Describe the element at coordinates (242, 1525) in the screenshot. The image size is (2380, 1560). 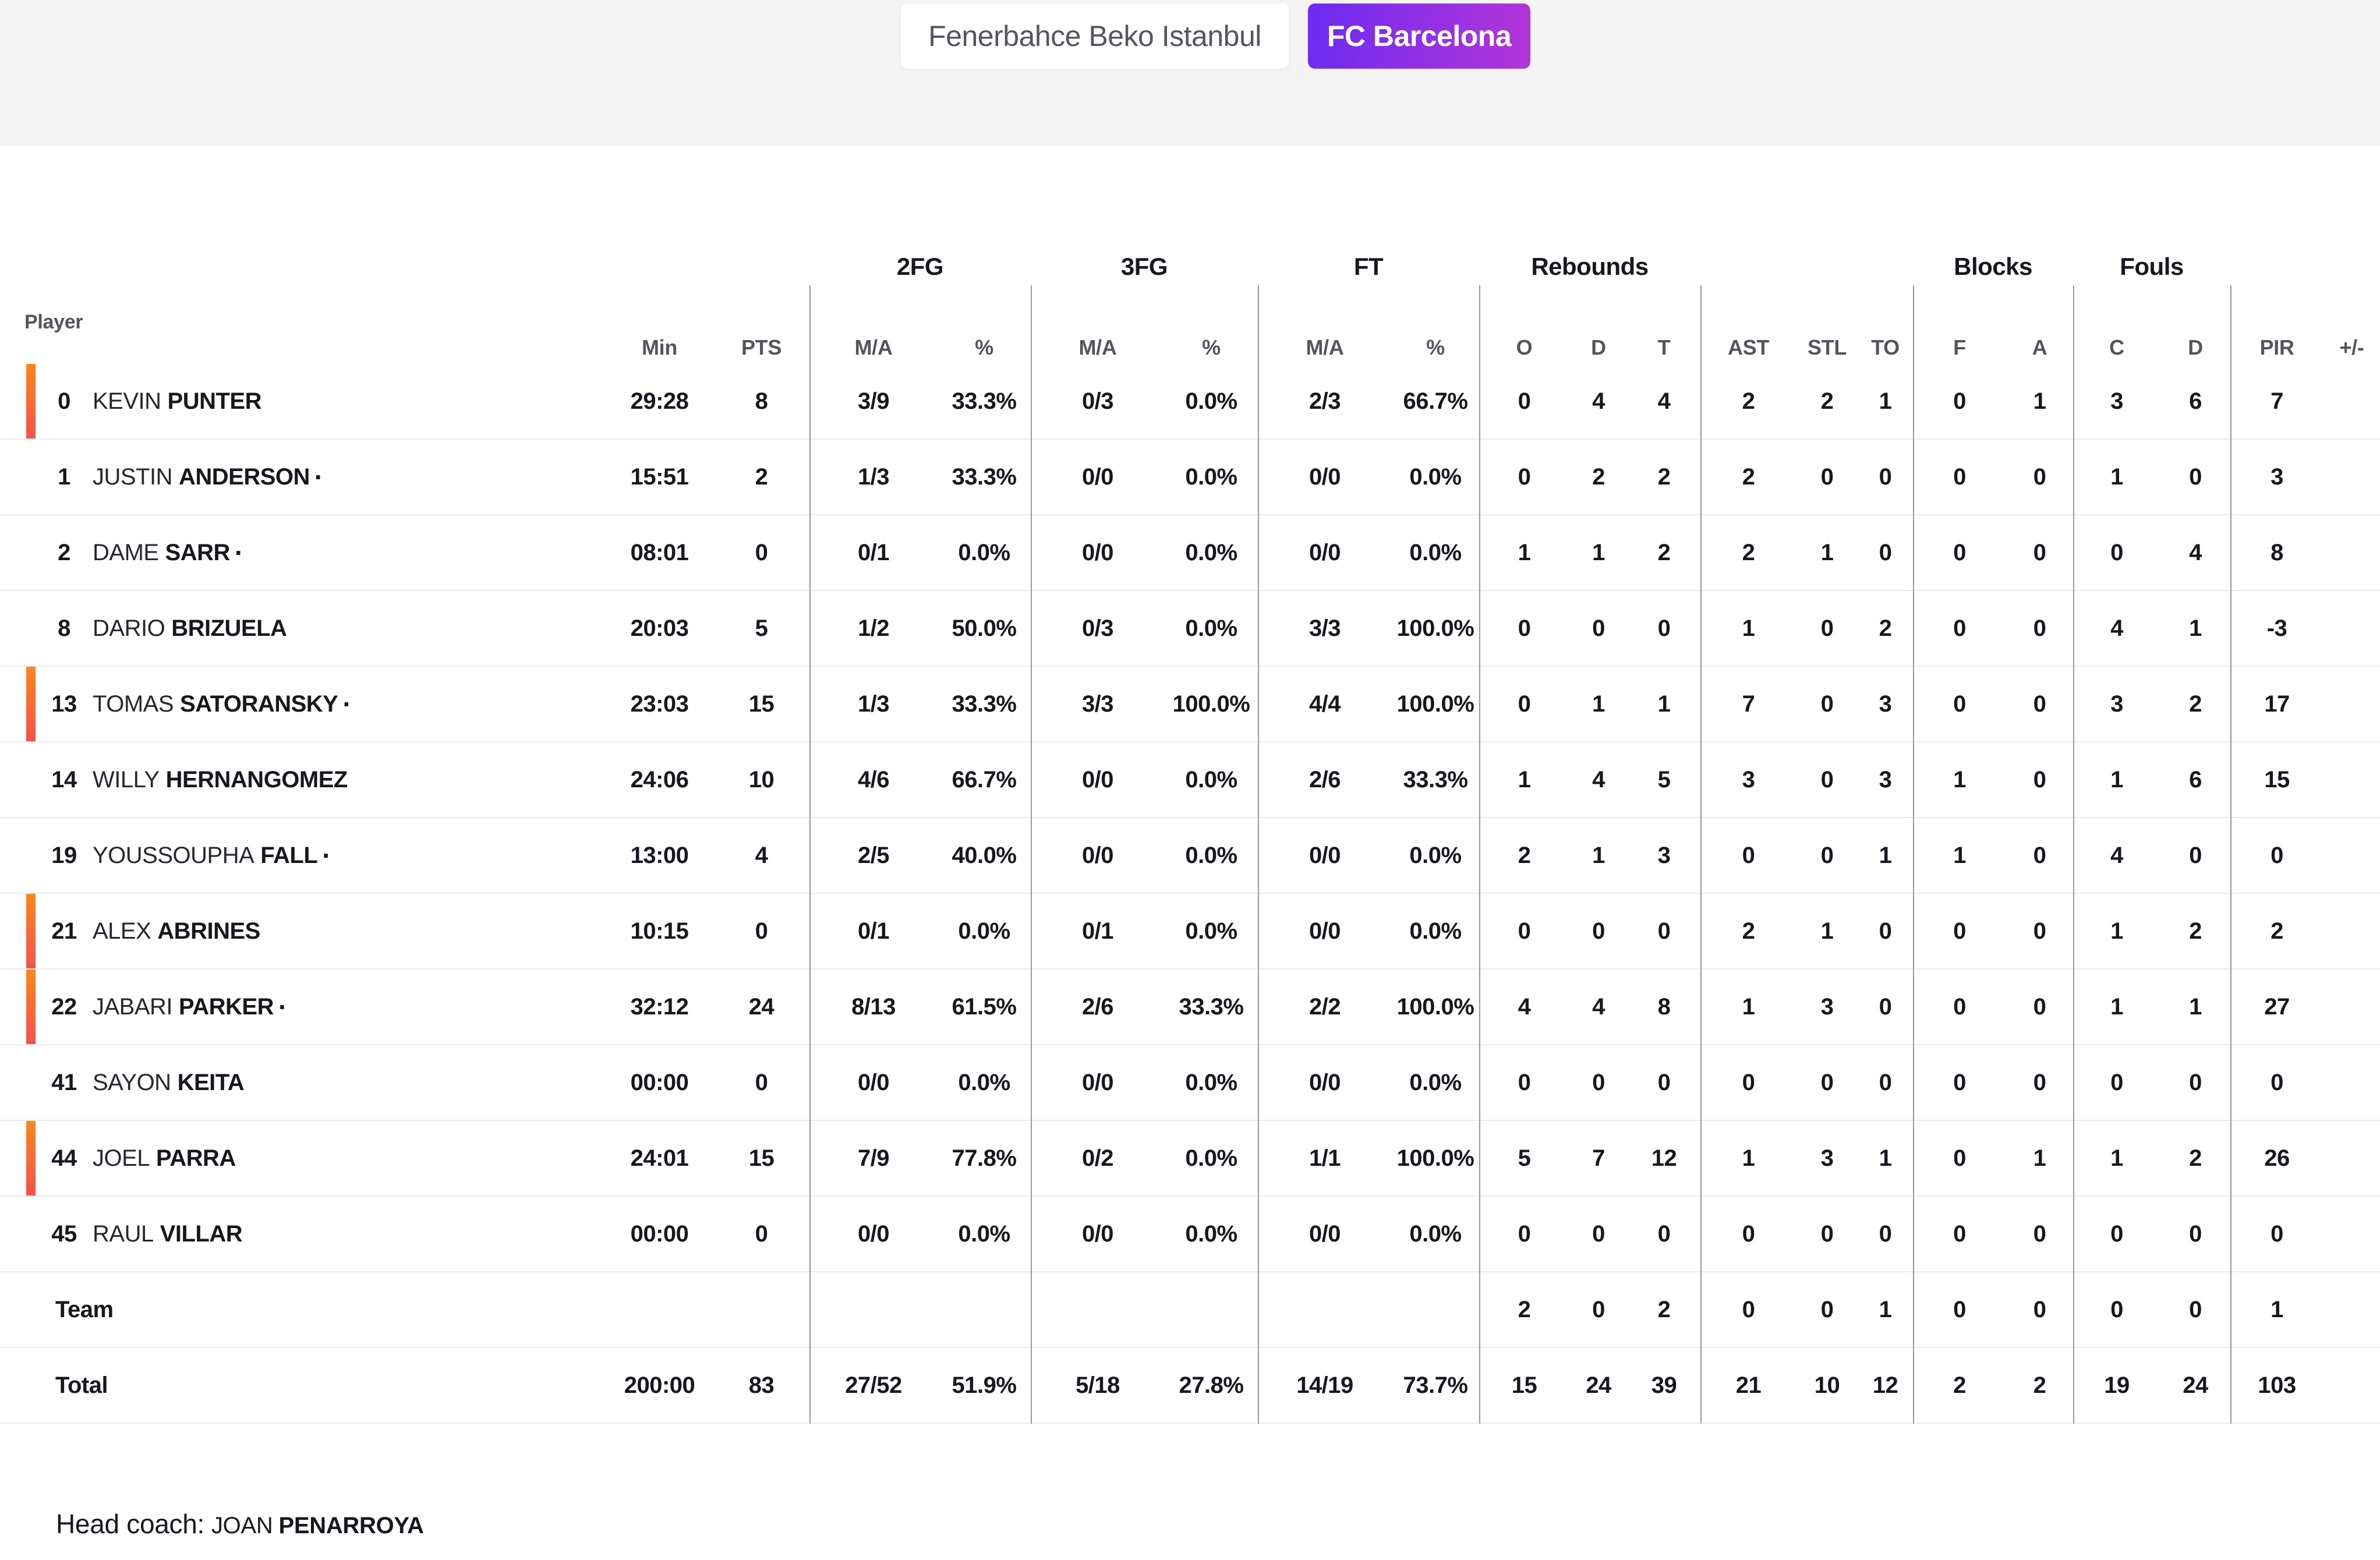
I see `coach-first-name: JOAN` at that location.